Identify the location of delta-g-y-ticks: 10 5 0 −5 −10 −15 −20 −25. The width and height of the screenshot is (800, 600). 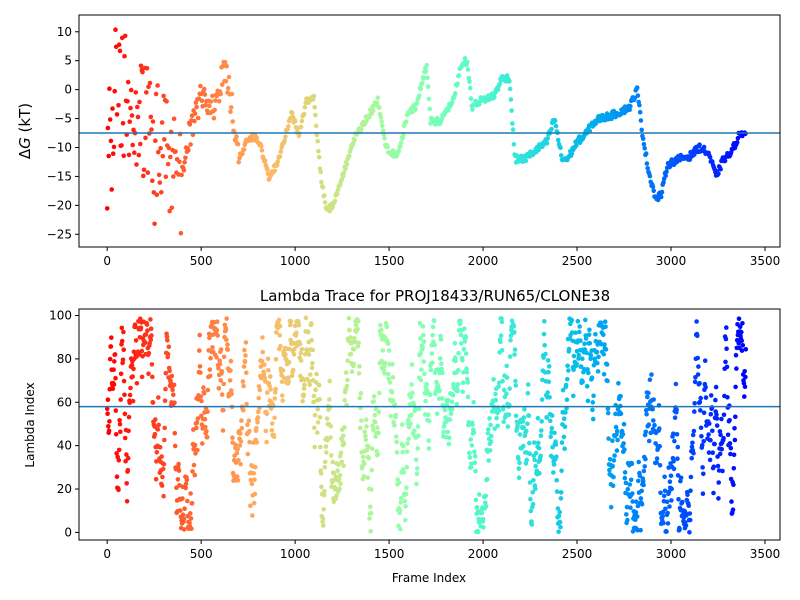
(63, 133).